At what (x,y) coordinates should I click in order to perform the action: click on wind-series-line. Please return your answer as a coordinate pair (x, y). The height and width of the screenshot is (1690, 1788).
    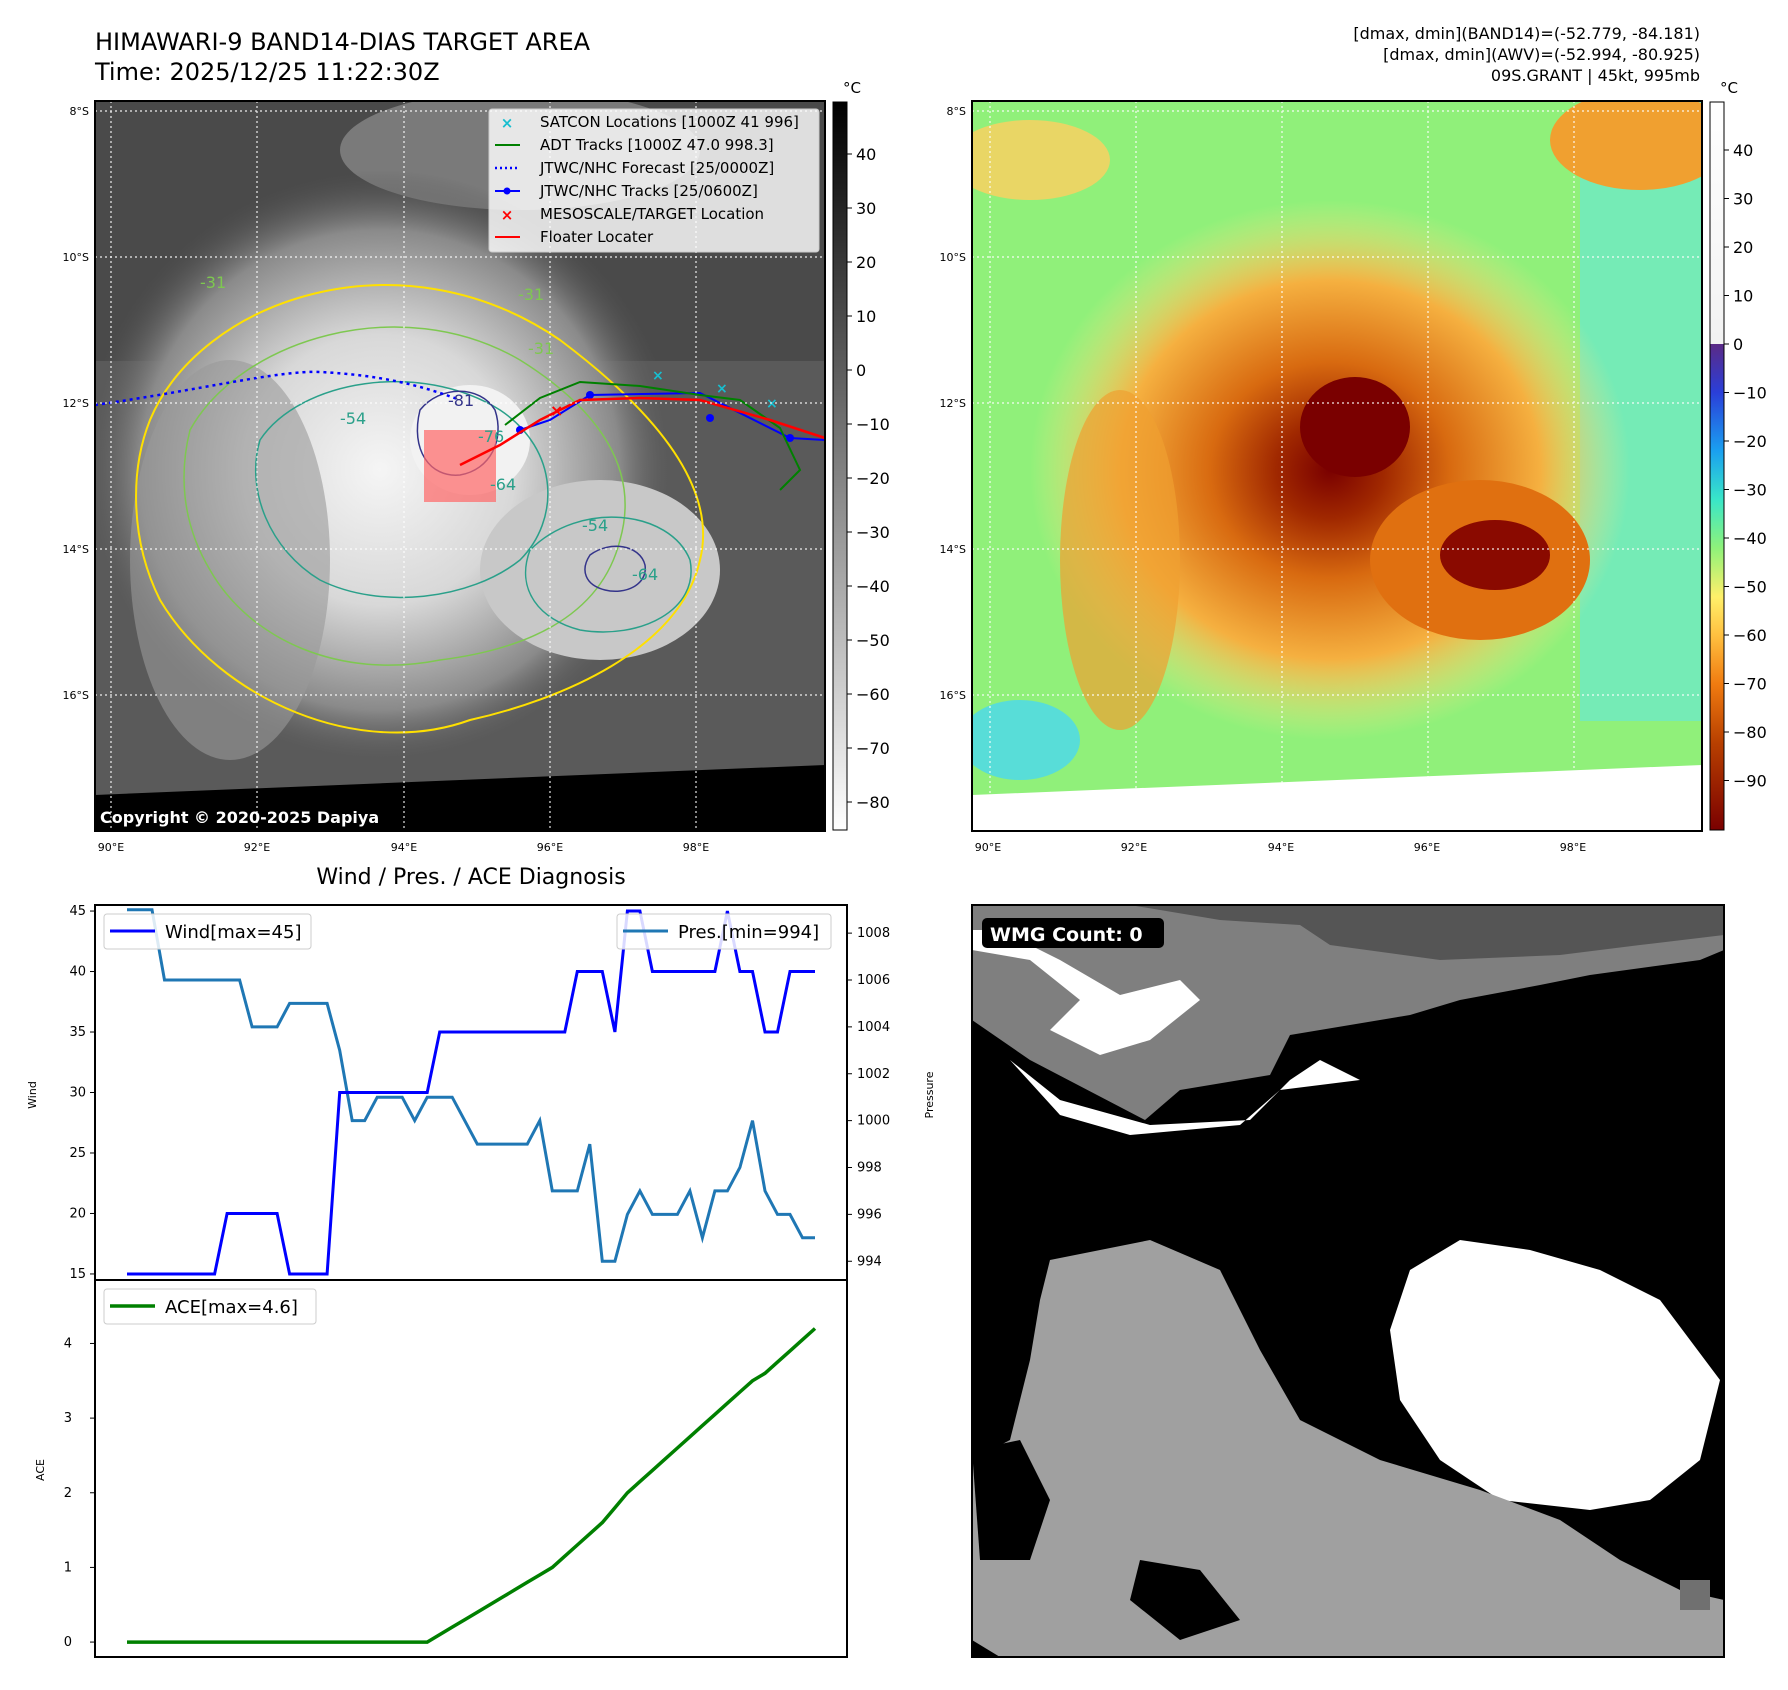
    Looking at the image, I should click on (471, 1092).